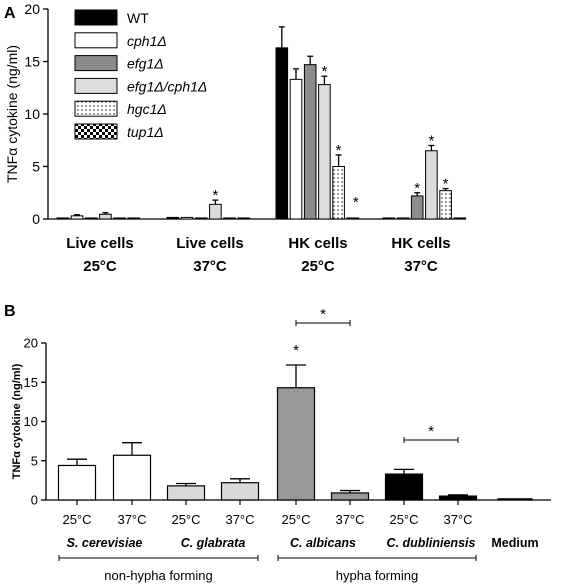  I want to click on significance-star-b: *, so click(296, 350).